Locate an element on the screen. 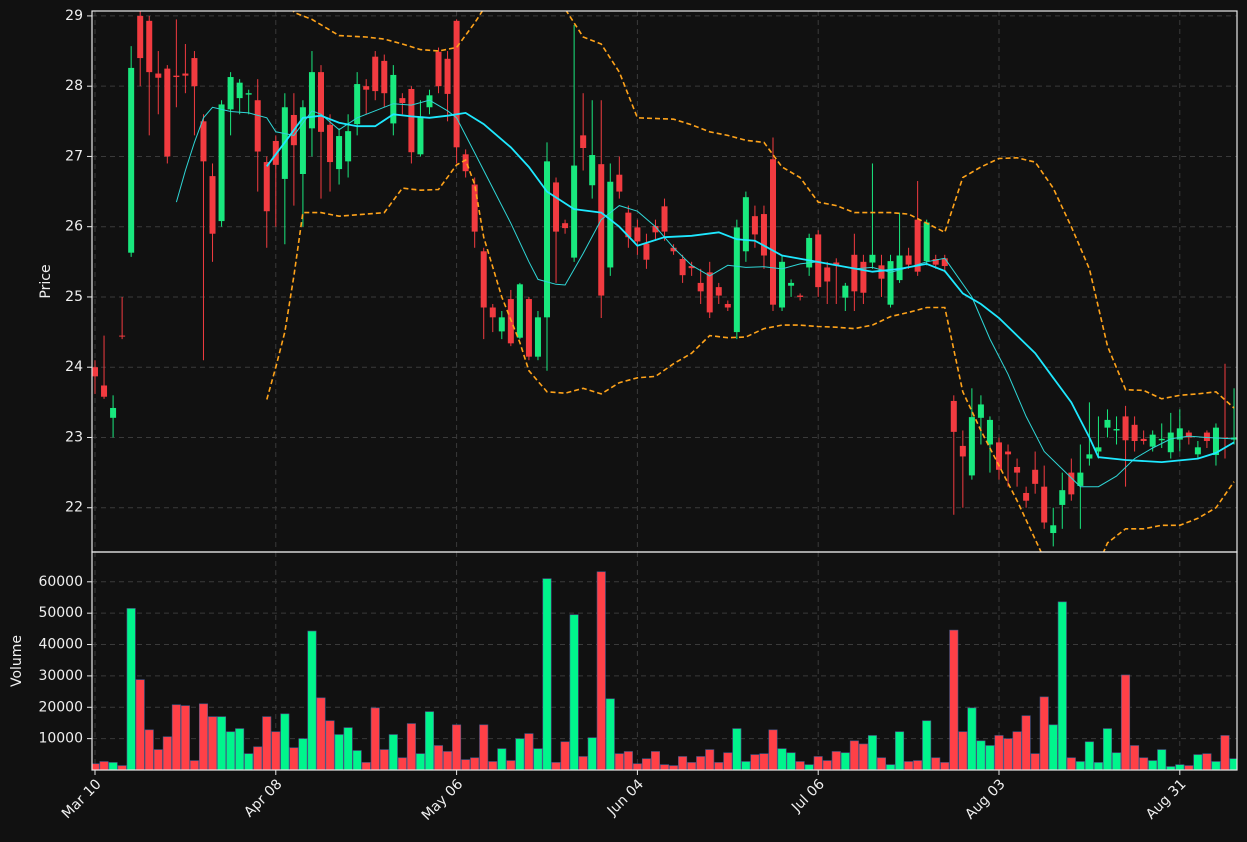 The image size is (1247, 842). y-tick-label: 25 is located at coordinates (74, 297).